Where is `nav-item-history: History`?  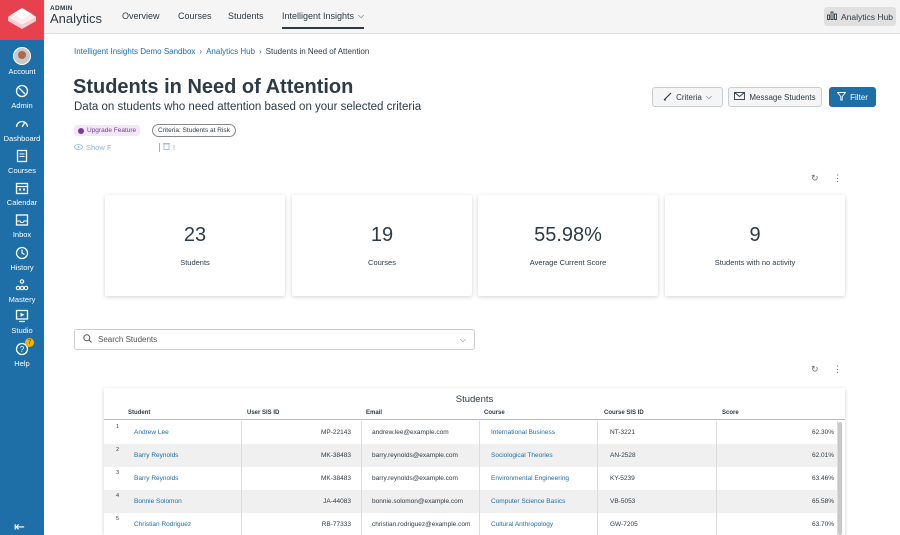
nav-item-history: History is located at coordinates (22, 258).